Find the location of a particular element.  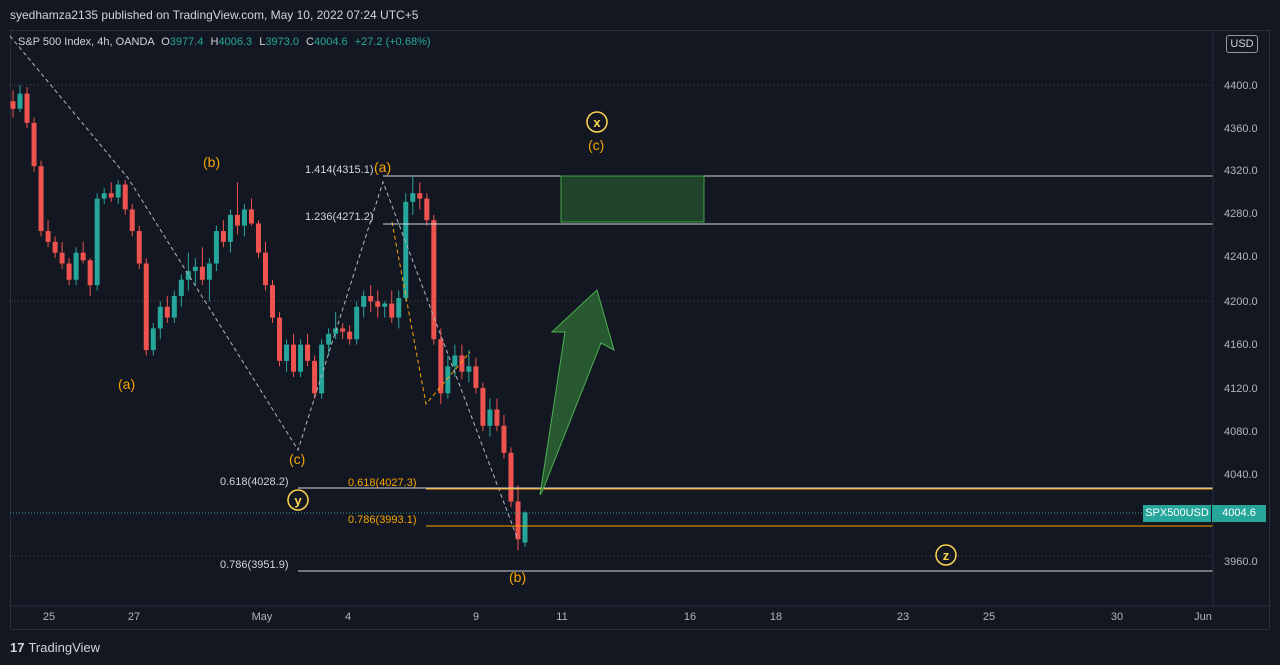

fib-label-1414: 1.414(4315.1) is located at coordinates (339, 170).